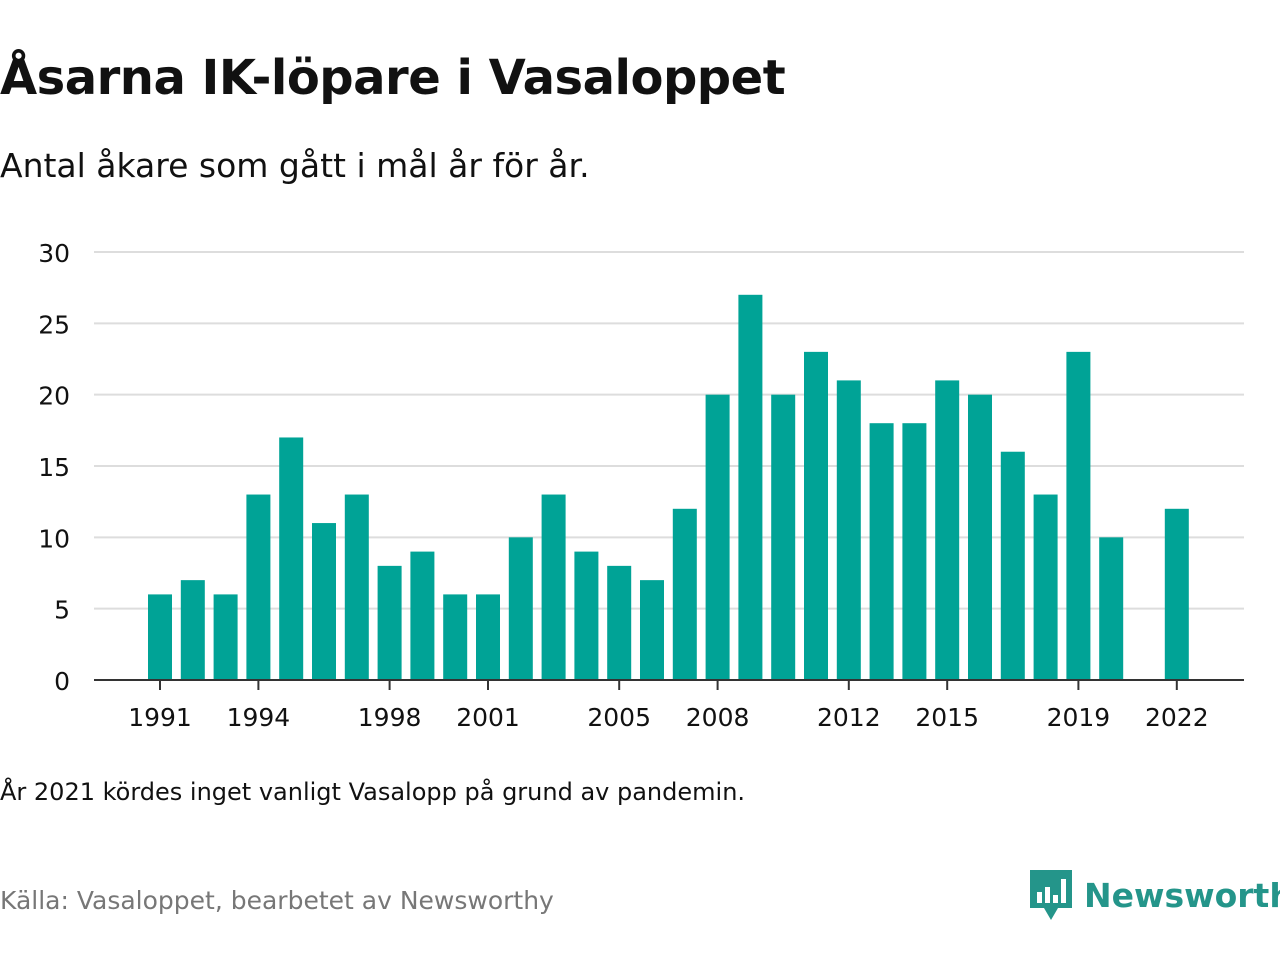 The width and height of the screenshot is (1280, 960). I want to click on chart-subtitle: Antal åkare som gått i mål år för år., so click(295, 165).